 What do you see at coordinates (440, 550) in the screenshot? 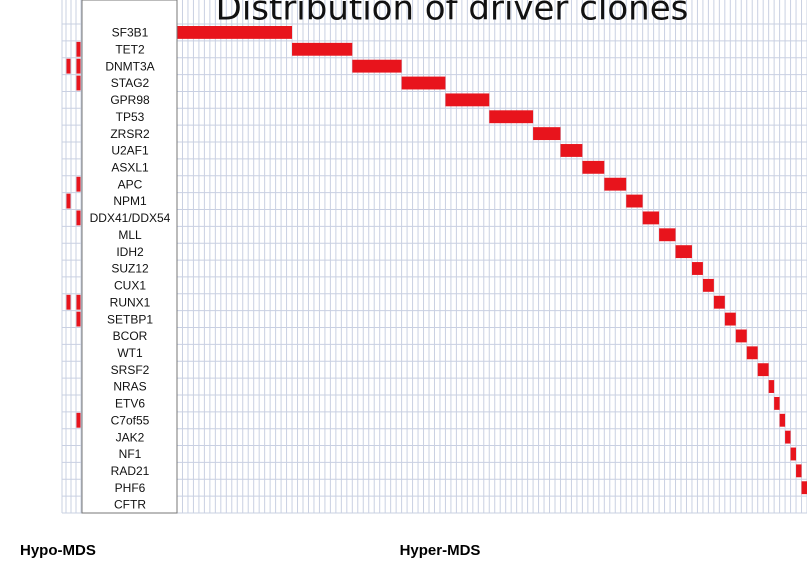
I see `group-label: Hyper-MDS` at bounding box center [440, 550].